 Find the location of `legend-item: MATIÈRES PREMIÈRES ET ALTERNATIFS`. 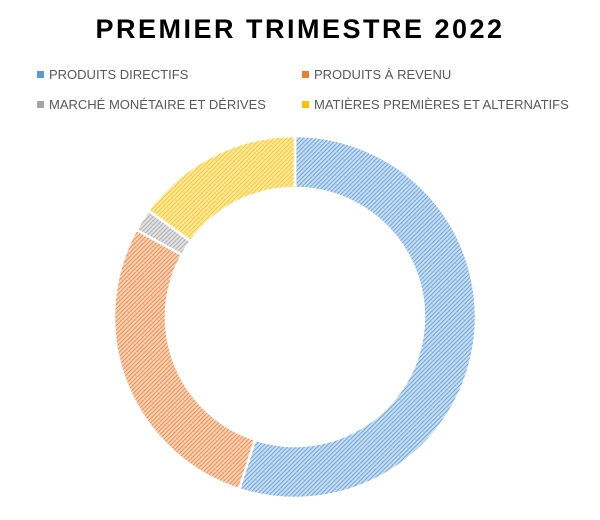

legend-item: MATIÈRES PREMIÈRES ET ALTERNATIFS is located at coordinates (435, 104).